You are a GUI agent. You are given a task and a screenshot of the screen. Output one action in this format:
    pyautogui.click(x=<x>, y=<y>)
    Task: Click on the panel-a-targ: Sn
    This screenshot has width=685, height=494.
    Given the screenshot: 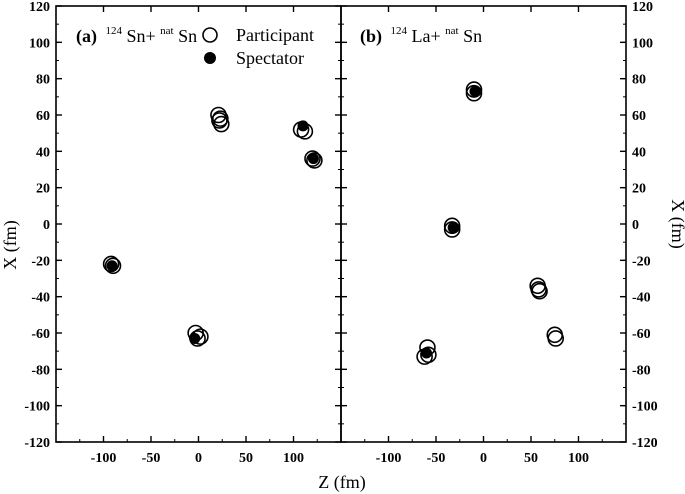 What is the action you would take?
    pyautogui.click(x=187, y=36)
    